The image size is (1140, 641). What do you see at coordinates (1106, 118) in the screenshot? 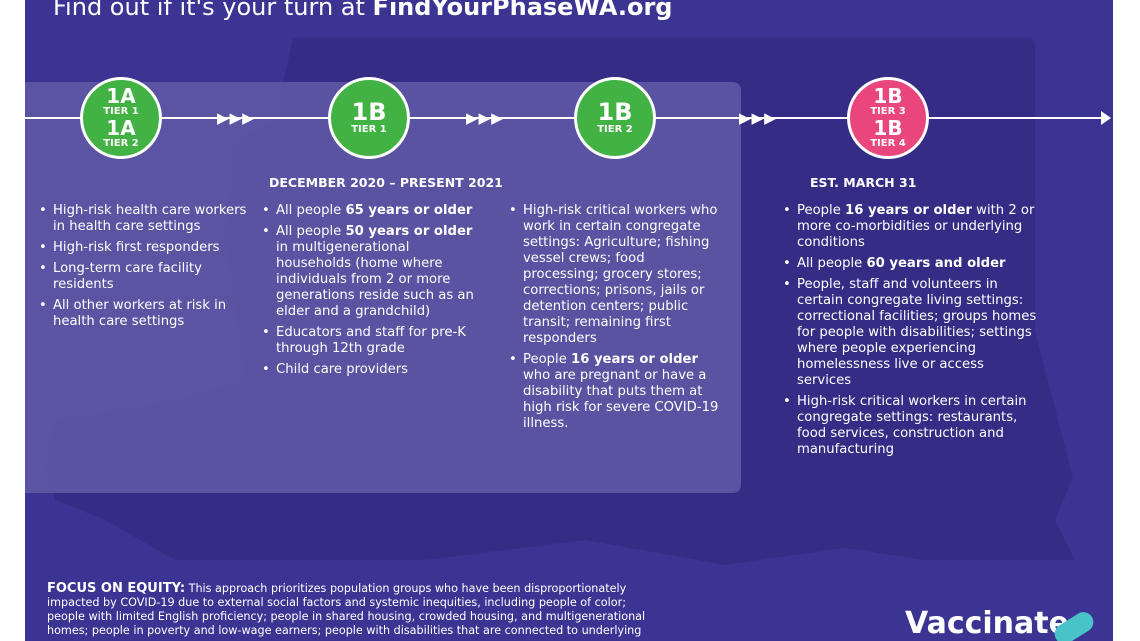
I see `timeline-arrow-head` at bounding box center [1106, 118].